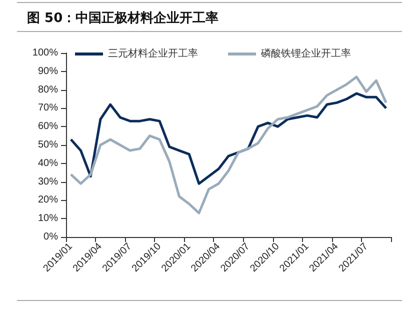 The height and width of the screenshot is (322, 419). What do you see at coordinates (48, 71) in the screenshot?
I see `y-tick-label: 90%` at bounding box center [48, 71].